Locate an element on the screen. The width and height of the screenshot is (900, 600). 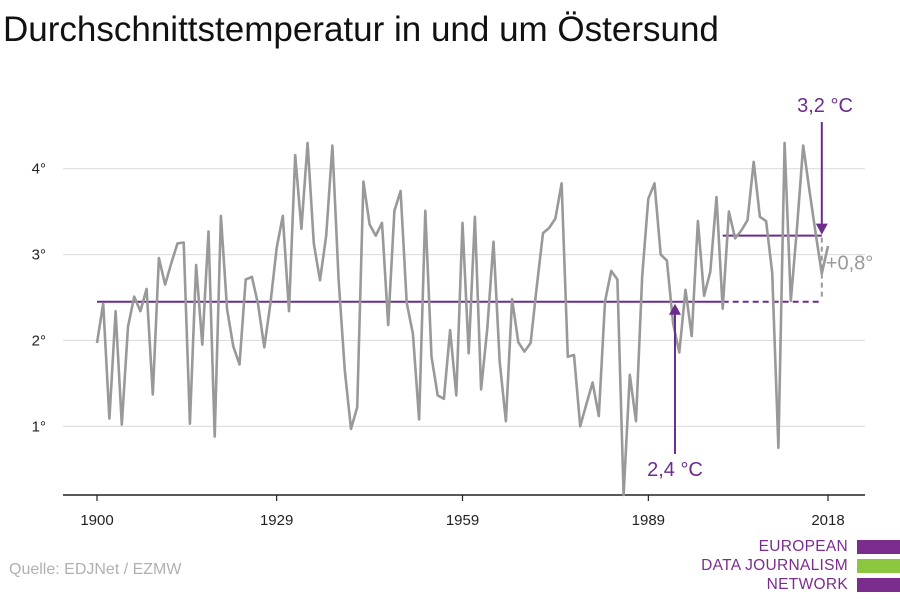
recent-mean-arrow-head is located at coordinates (821, 229).